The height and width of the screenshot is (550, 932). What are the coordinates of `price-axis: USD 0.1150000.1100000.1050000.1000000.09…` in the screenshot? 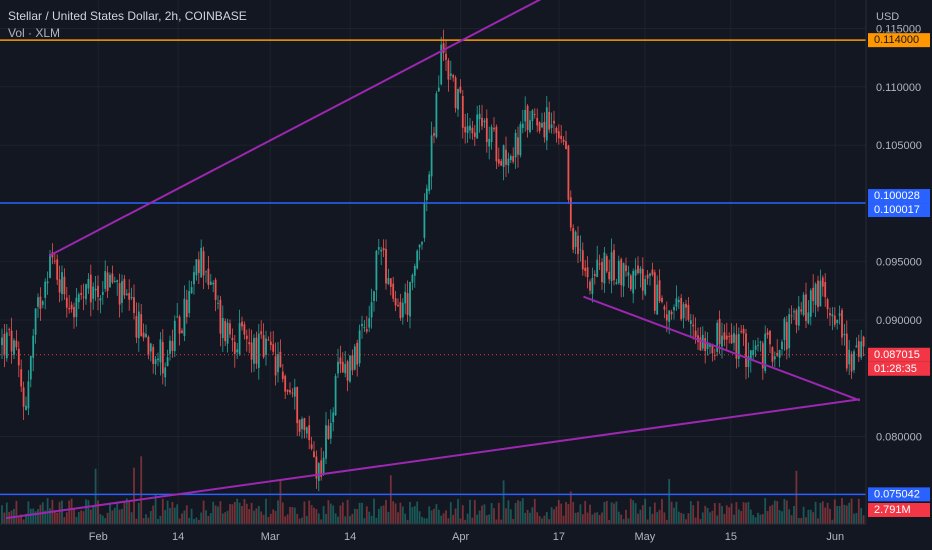 It's located at (898, 262).